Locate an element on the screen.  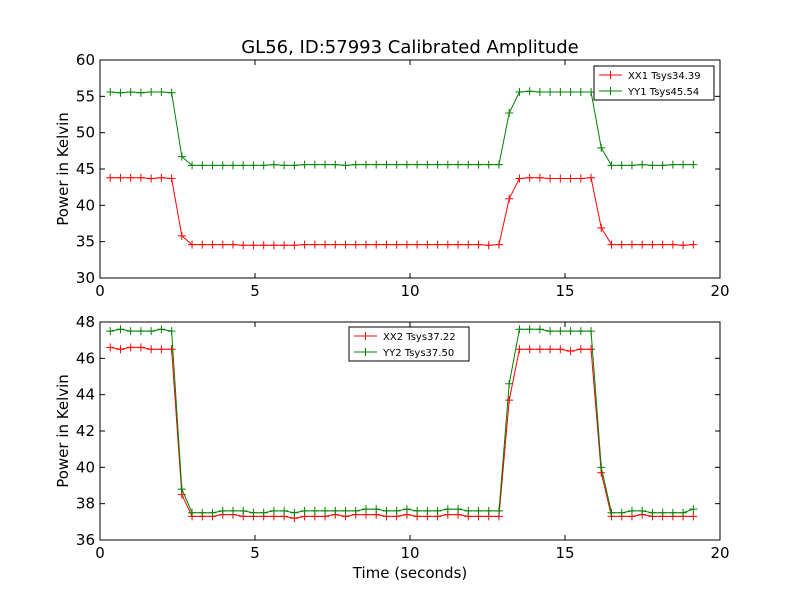
bottom-y-tick-label: 44 is located at coordinates (85, 395).